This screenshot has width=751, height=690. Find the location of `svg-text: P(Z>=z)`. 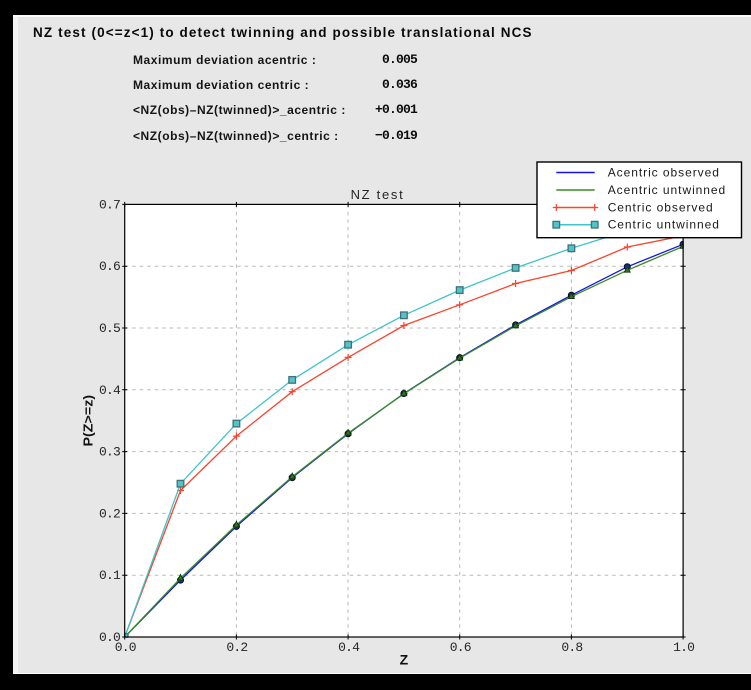

svg-text: P(Z>=z) is located at coordinates (88, 421).